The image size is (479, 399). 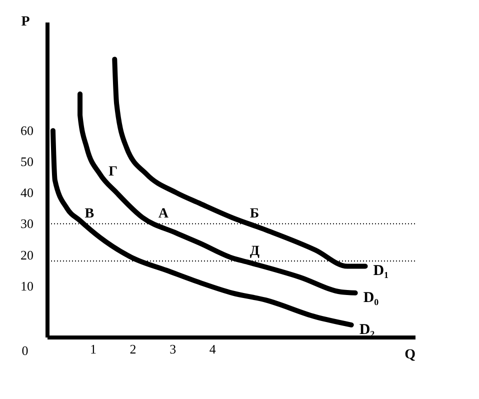 What do you see at coordinates (25, 350) in the screenshot?
I see `text: 0` at bounding box center [25, 350].